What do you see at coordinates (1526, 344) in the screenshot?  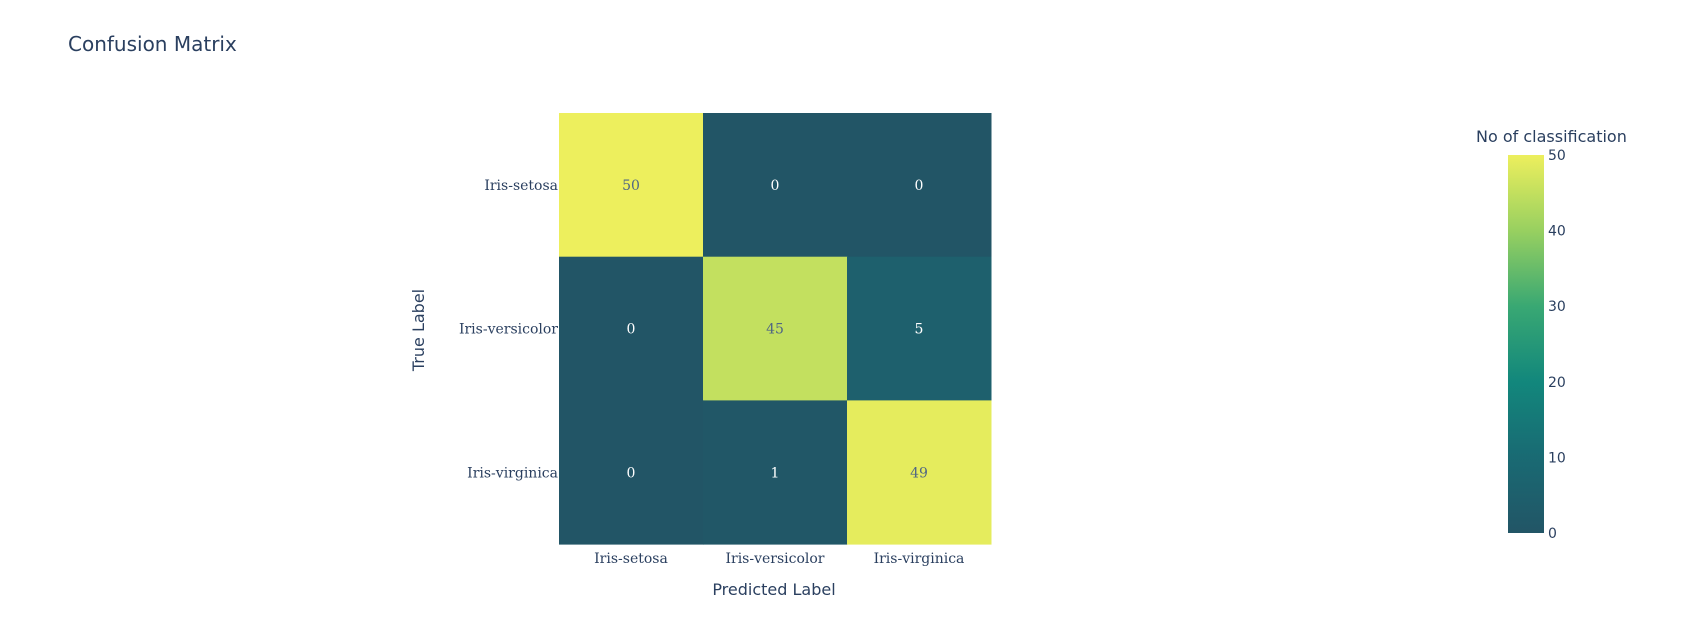 I see `colorbar-gradient` at bounding box center [1526, 344].